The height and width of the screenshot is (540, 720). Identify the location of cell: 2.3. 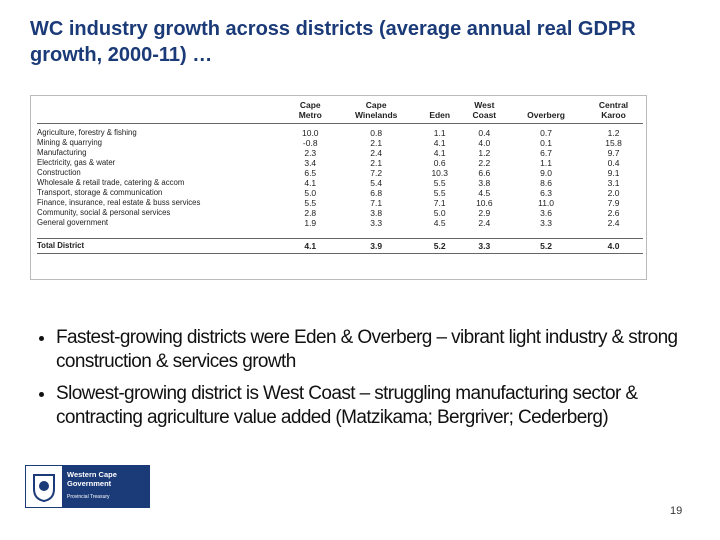
(310, 153).